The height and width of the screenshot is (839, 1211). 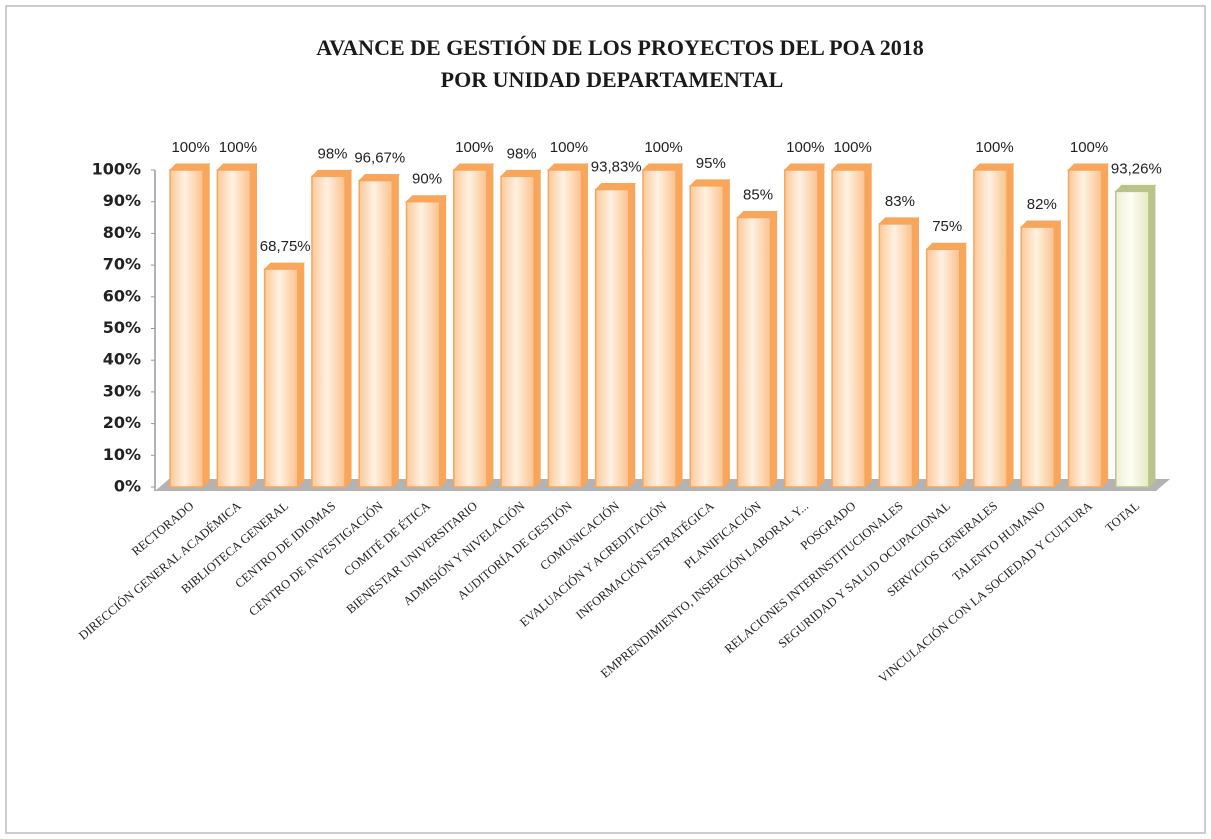 What do you see at coordinates (122, 327) in the screenshot?
I see `y-tick-label: 50%` at bounding box center [122, 327].